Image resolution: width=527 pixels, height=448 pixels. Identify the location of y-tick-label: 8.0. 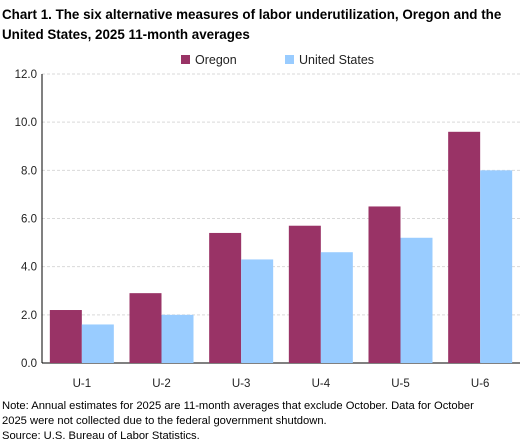
(29, 171).